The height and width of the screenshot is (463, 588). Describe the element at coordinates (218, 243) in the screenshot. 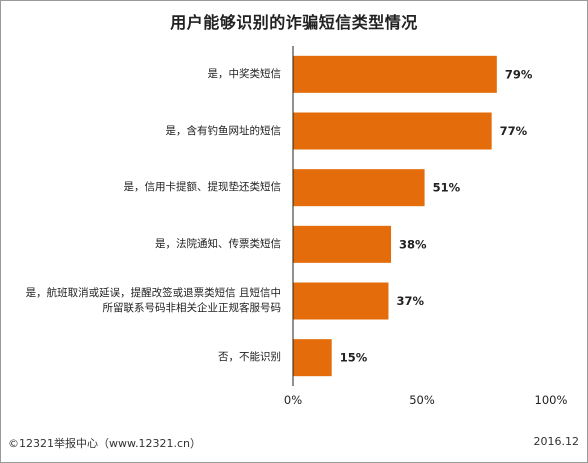

I see `category-label: 是，法院通知、传票类短信` at that location.